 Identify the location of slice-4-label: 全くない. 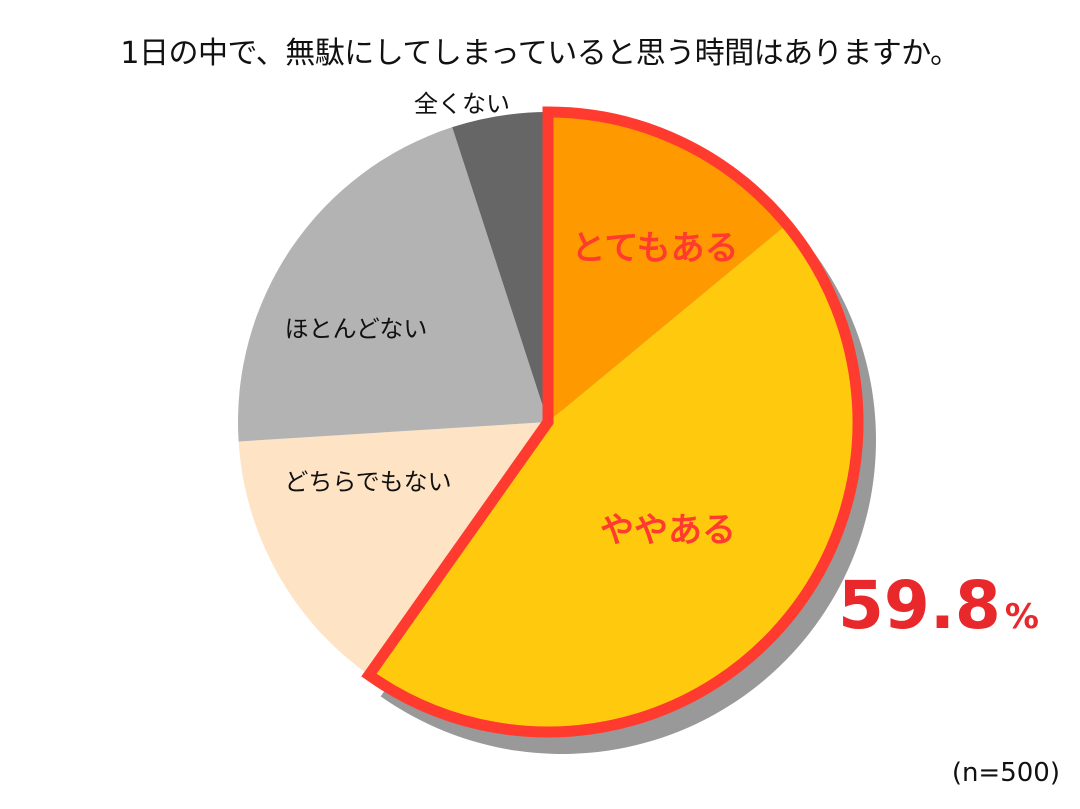
(462, 104).